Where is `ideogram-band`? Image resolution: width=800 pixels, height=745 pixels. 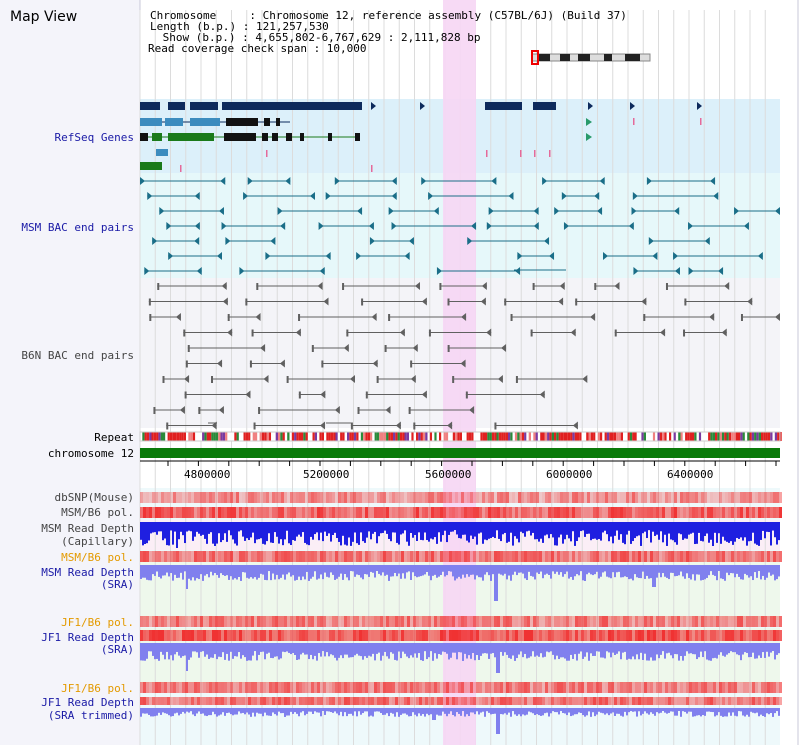 ideogram-band is located at coordinates (584, 57).